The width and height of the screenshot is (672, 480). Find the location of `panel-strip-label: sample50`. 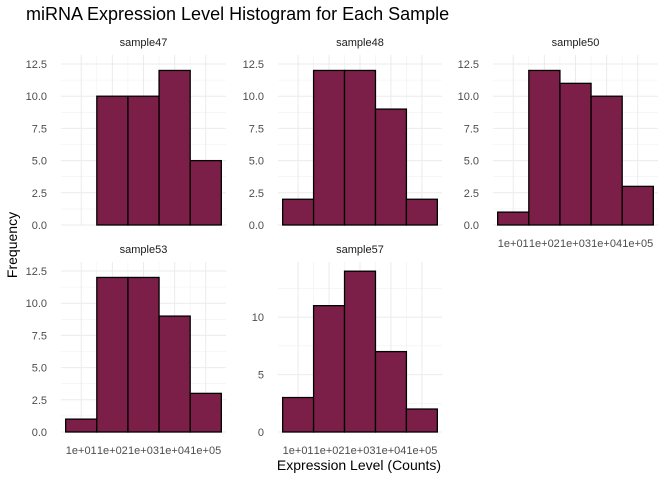

panel-strip-label: sample50 is located at coordinates (576, 43).